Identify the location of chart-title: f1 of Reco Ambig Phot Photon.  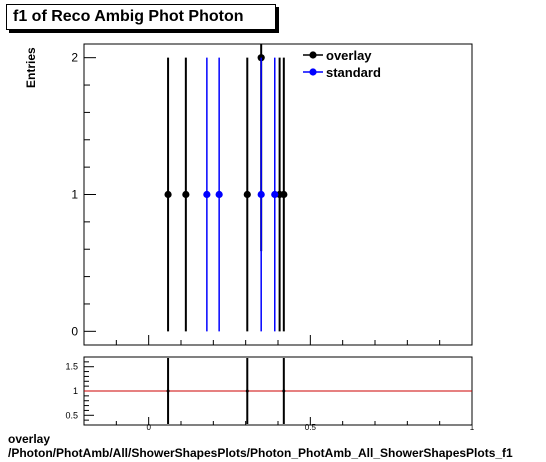
(128, 16).